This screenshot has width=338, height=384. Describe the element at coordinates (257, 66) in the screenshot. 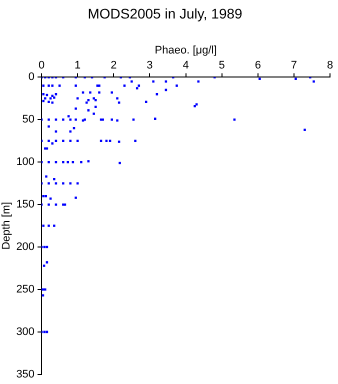

I see `x-tick-label: 6` at that location.